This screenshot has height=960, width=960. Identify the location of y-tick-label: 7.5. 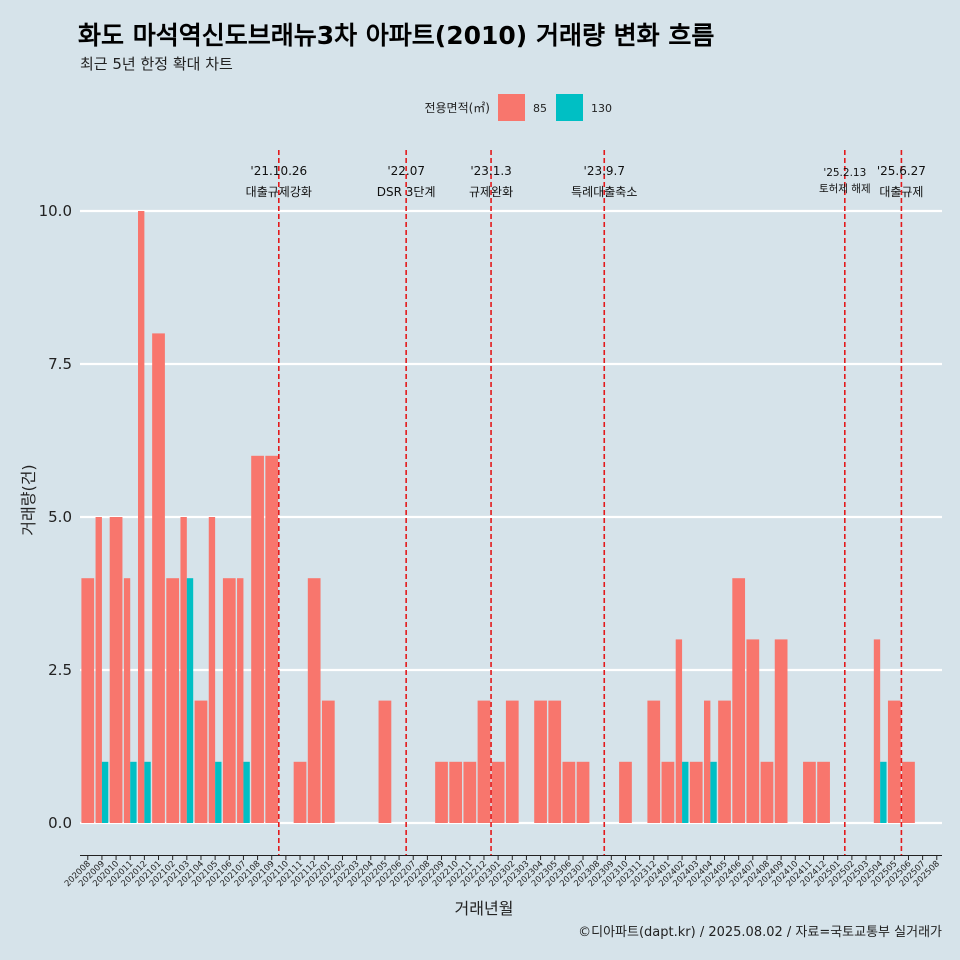
(60, 364).